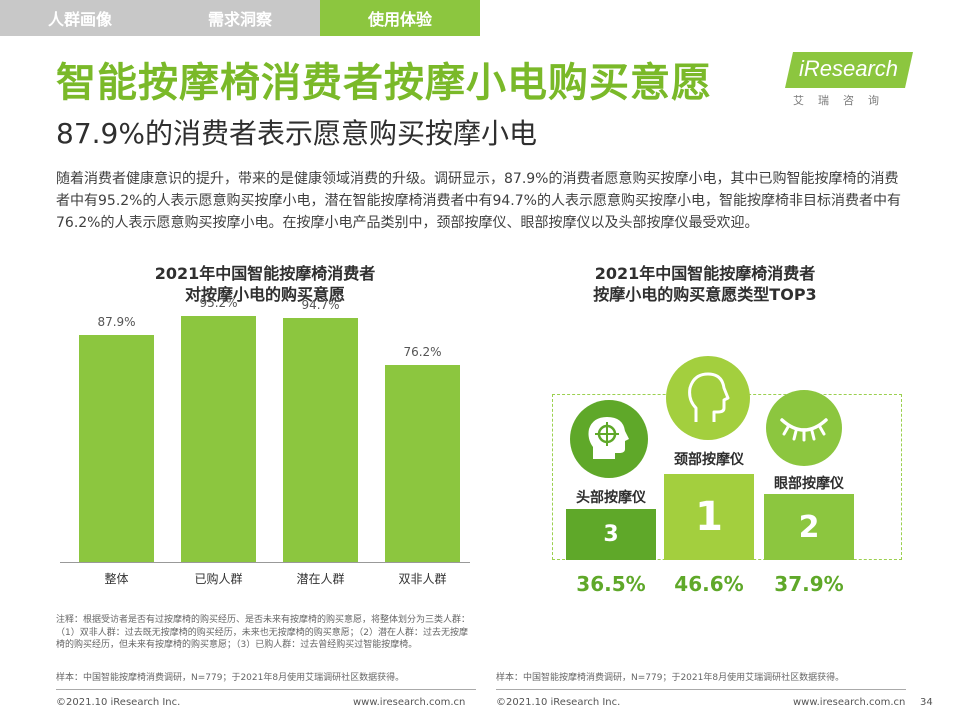 This screenshot has height=720, width=960. Describe the element at coordinates (296, 133) in the screenshot. I see `page-subtitle: 87.9%的消费者表示愿意购买按摩小电` at that location.